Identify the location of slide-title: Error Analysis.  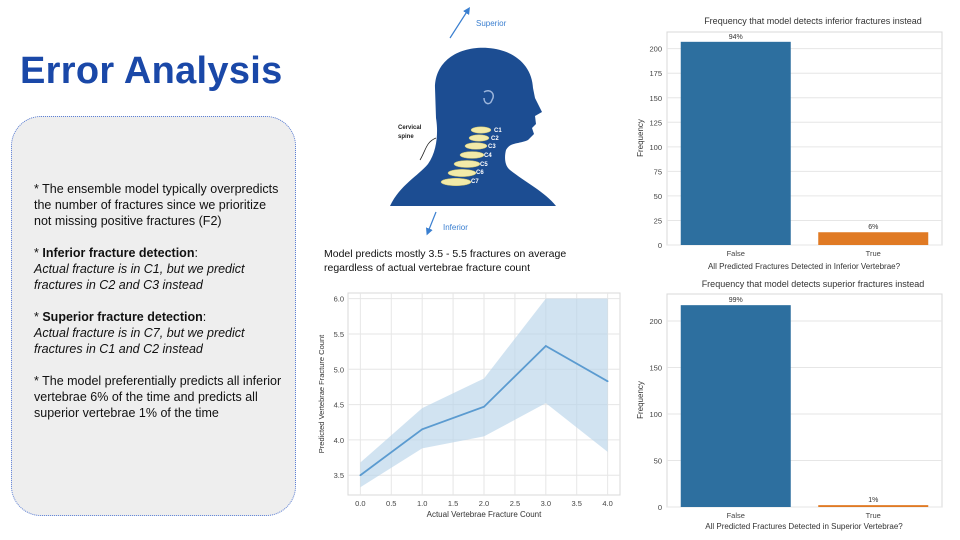
(151, 71).